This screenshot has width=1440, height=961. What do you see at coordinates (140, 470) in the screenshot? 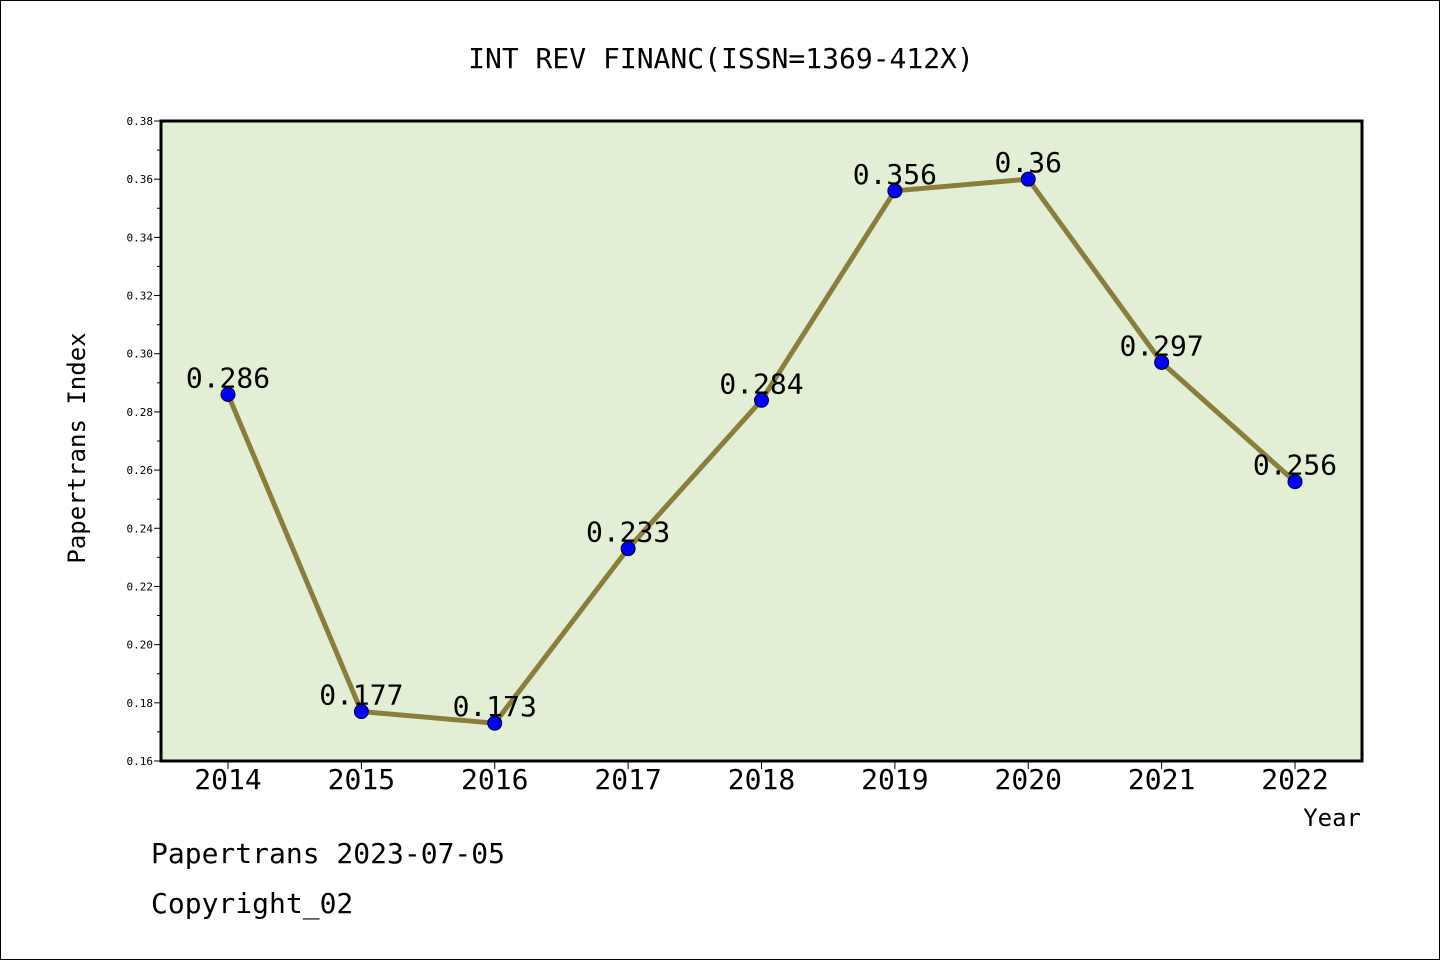
I see `y-tick-label: 0.26` at bounding box center [140, 470].